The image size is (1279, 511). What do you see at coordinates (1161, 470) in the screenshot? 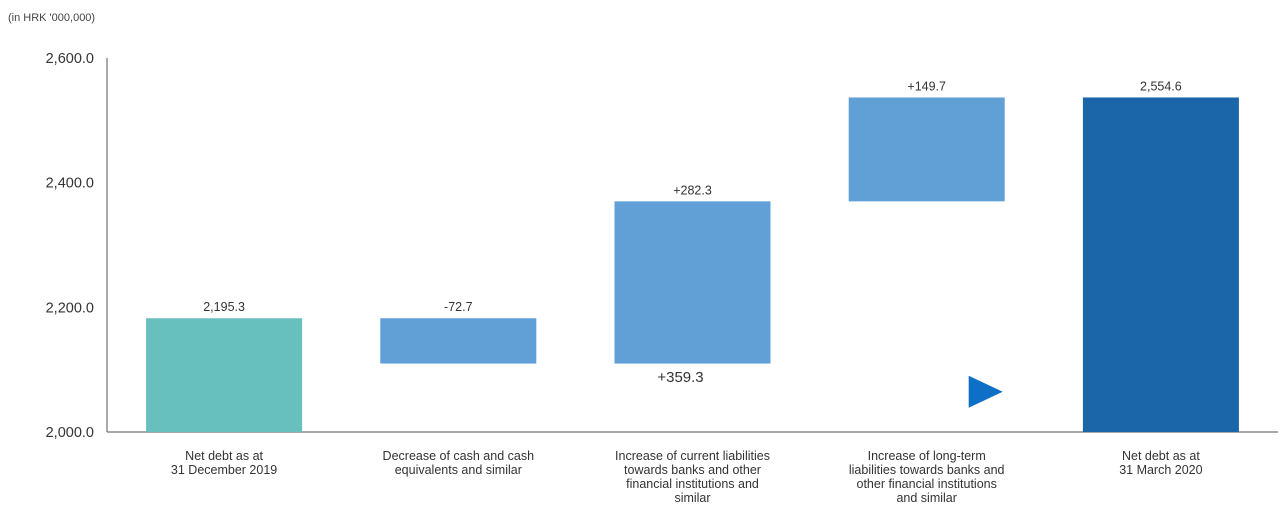
I see `category-label-line: 31 March 2020` at bounding box center [1161, 470].